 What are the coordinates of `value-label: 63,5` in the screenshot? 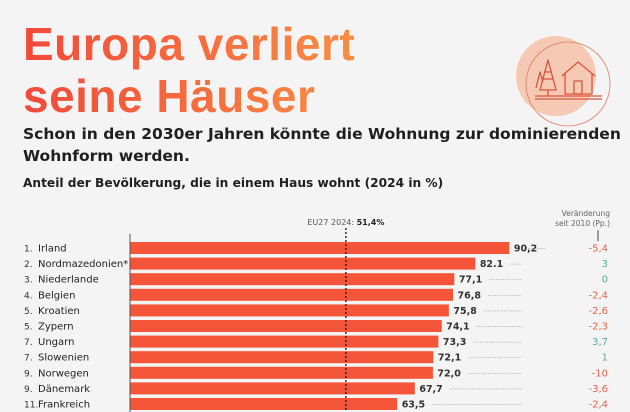 It's located at (413, 405).